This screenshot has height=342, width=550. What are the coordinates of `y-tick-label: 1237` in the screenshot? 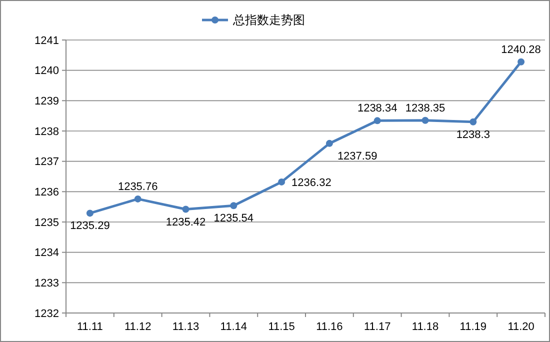 It's located at (46, 162).